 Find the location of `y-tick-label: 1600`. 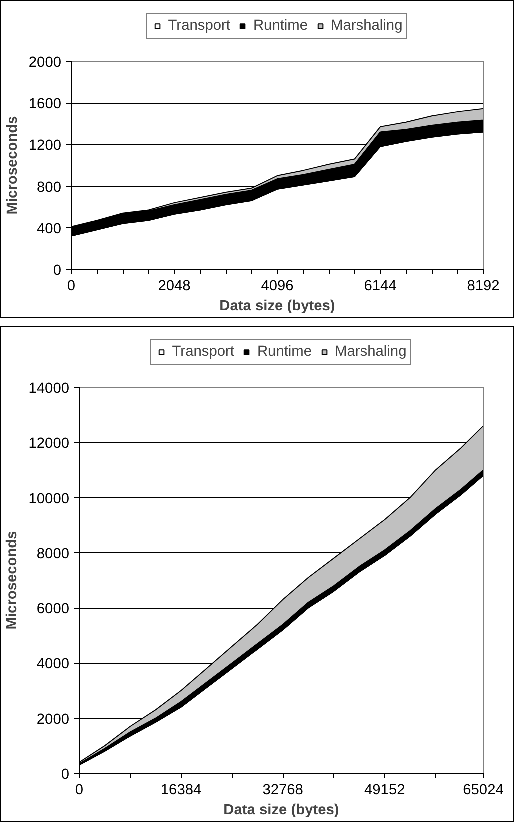

y-tick-label: 1600 is located at coordinates (45, 104).